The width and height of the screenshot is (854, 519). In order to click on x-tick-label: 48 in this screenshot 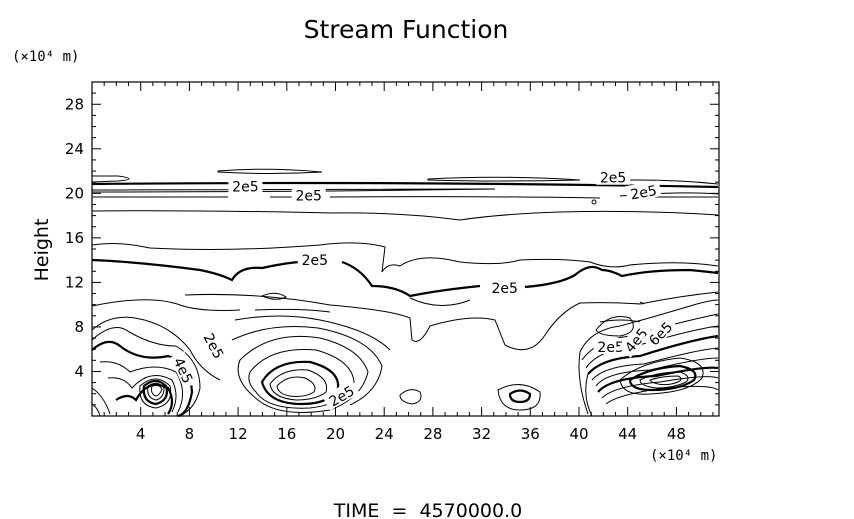, I will do `click(676, 434)`.